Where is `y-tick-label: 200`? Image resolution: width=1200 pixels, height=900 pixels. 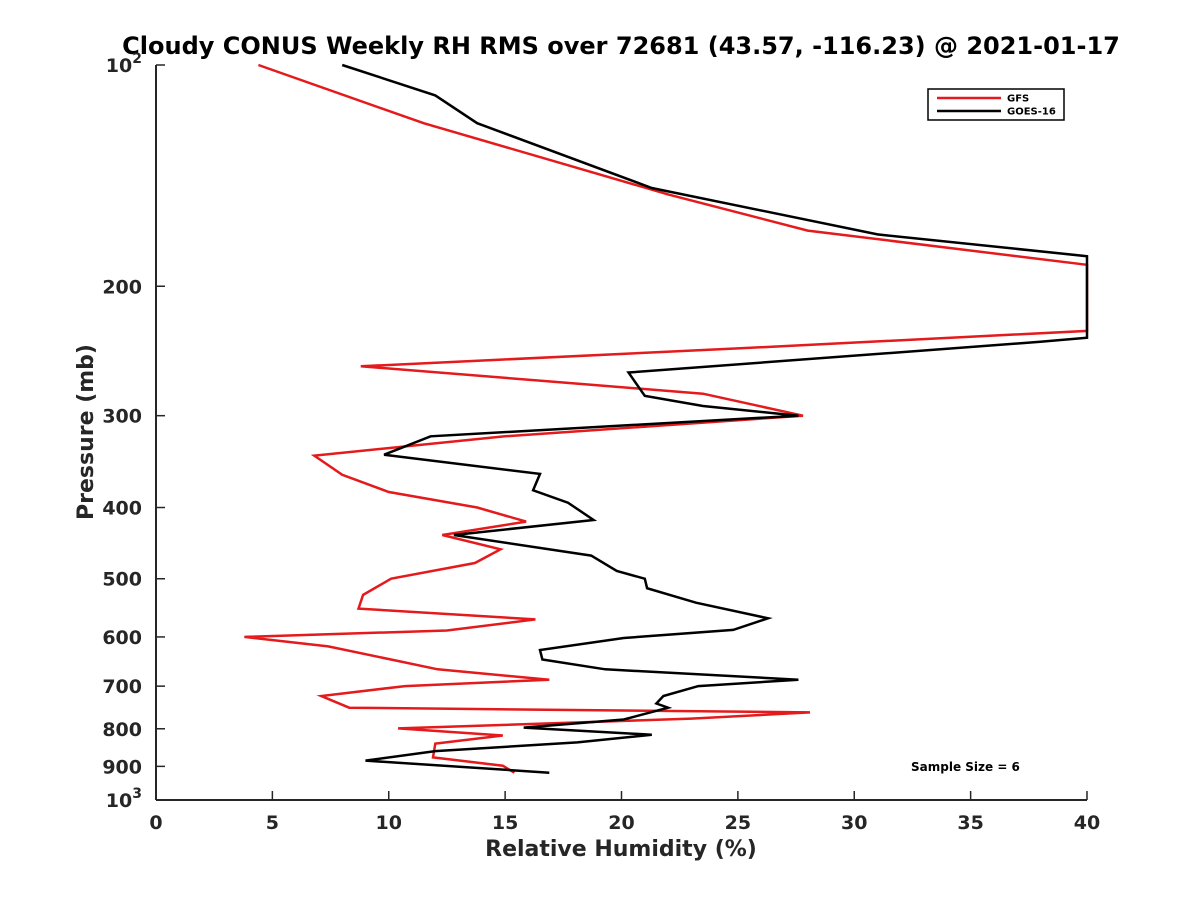 y-tick-label: 200 is located at coordinates (122, 287).